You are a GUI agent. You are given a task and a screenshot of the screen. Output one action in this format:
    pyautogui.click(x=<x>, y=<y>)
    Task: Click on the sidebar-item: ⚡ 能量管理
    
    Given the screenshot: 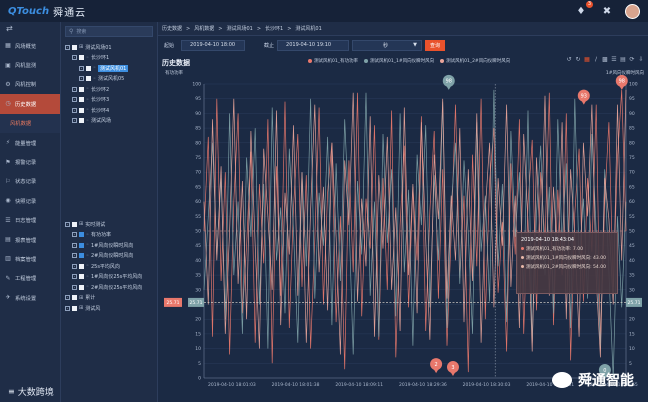 What is the action you would take?
    pyautogui.click(x=30, y=142)
    